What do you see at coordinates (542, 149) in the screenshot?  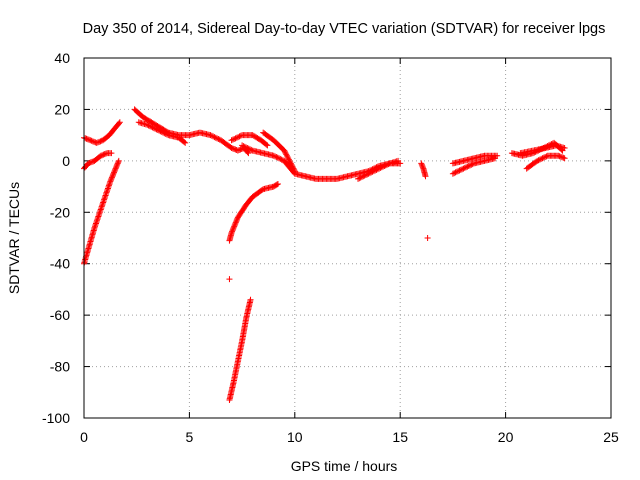 I see `series-track-r` at bounding box center [542, 149].